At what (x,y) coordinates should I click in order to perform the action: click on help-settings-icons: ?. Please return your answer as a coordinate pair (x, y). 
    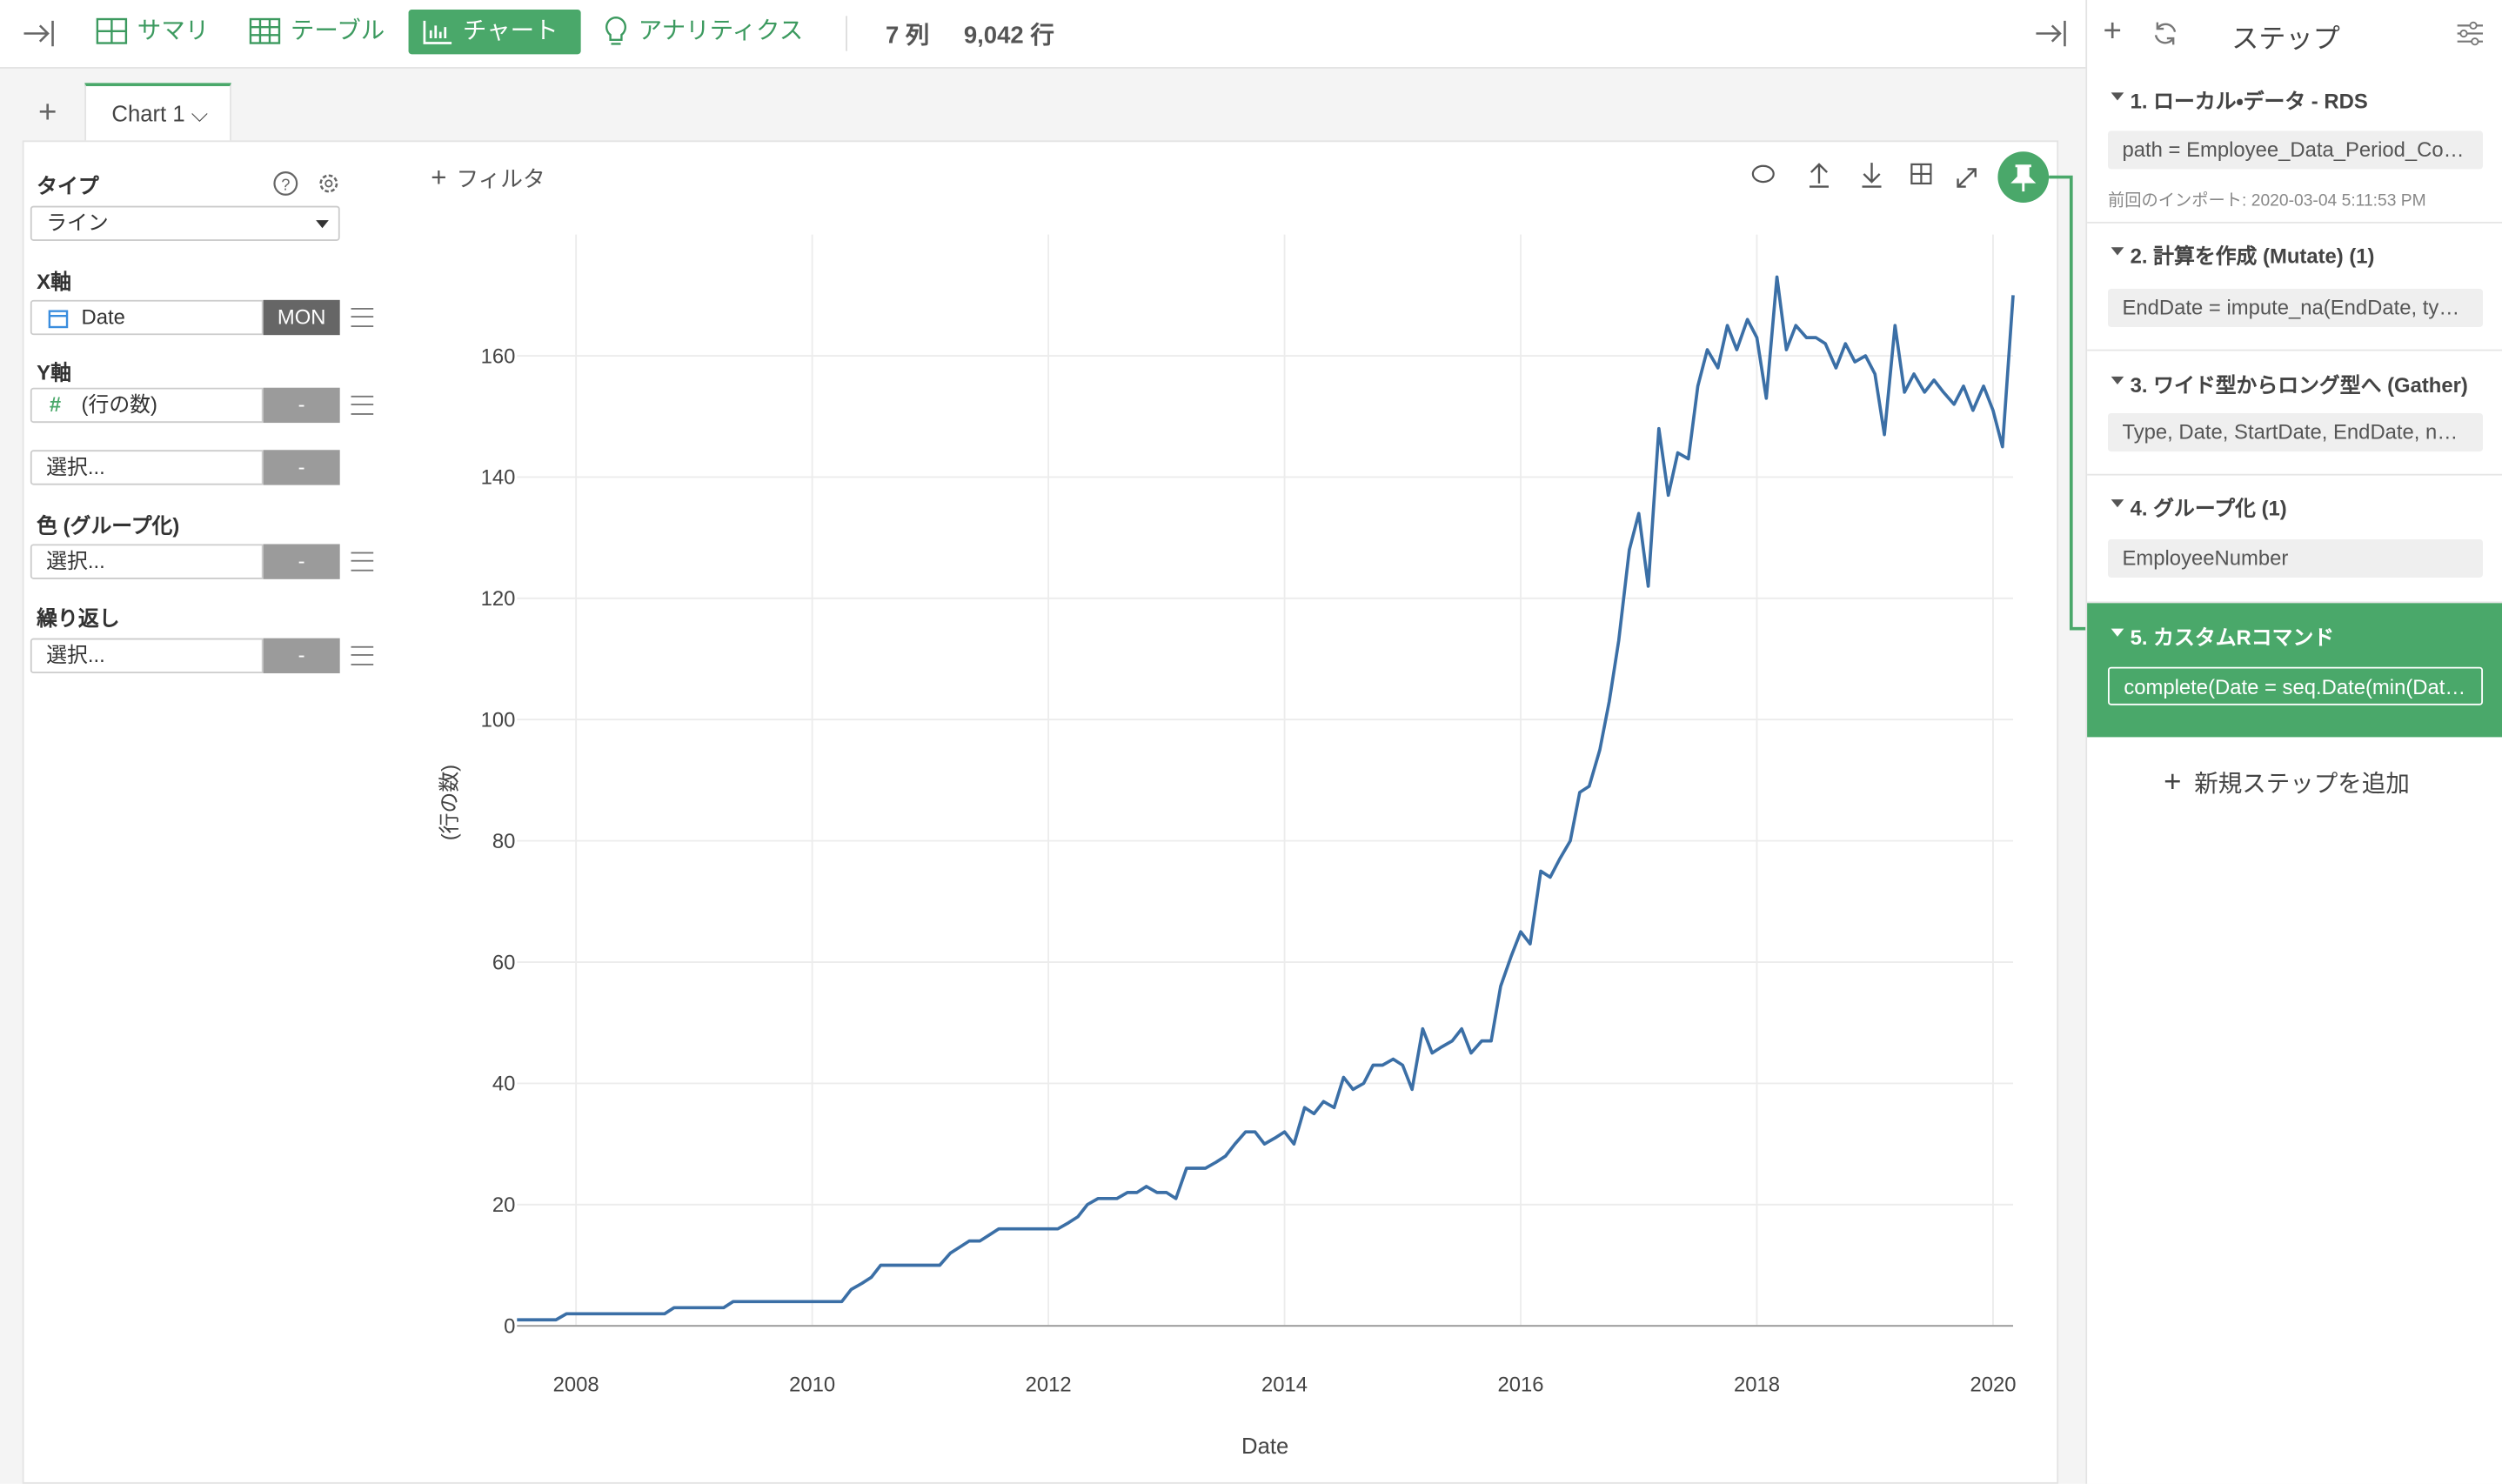
    Looking at the image, I should click on (309, 183).